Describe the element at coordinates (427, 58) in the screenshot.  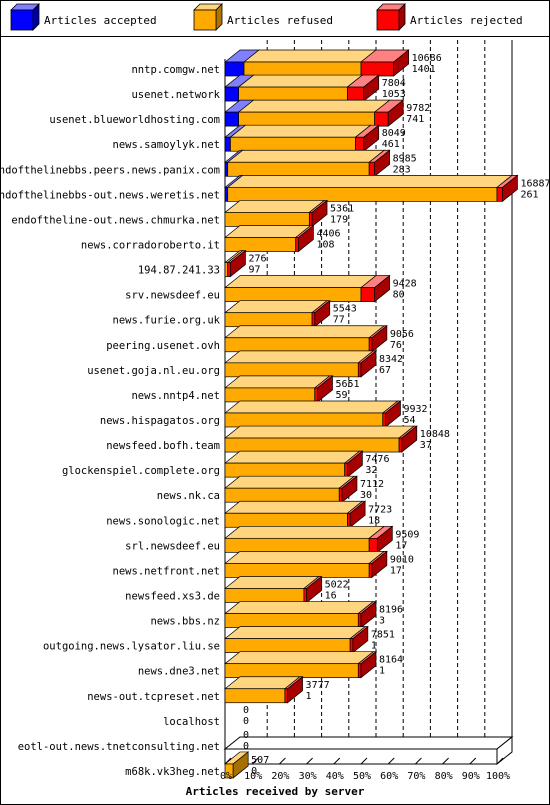
I see `total-label: 10686` at that location.